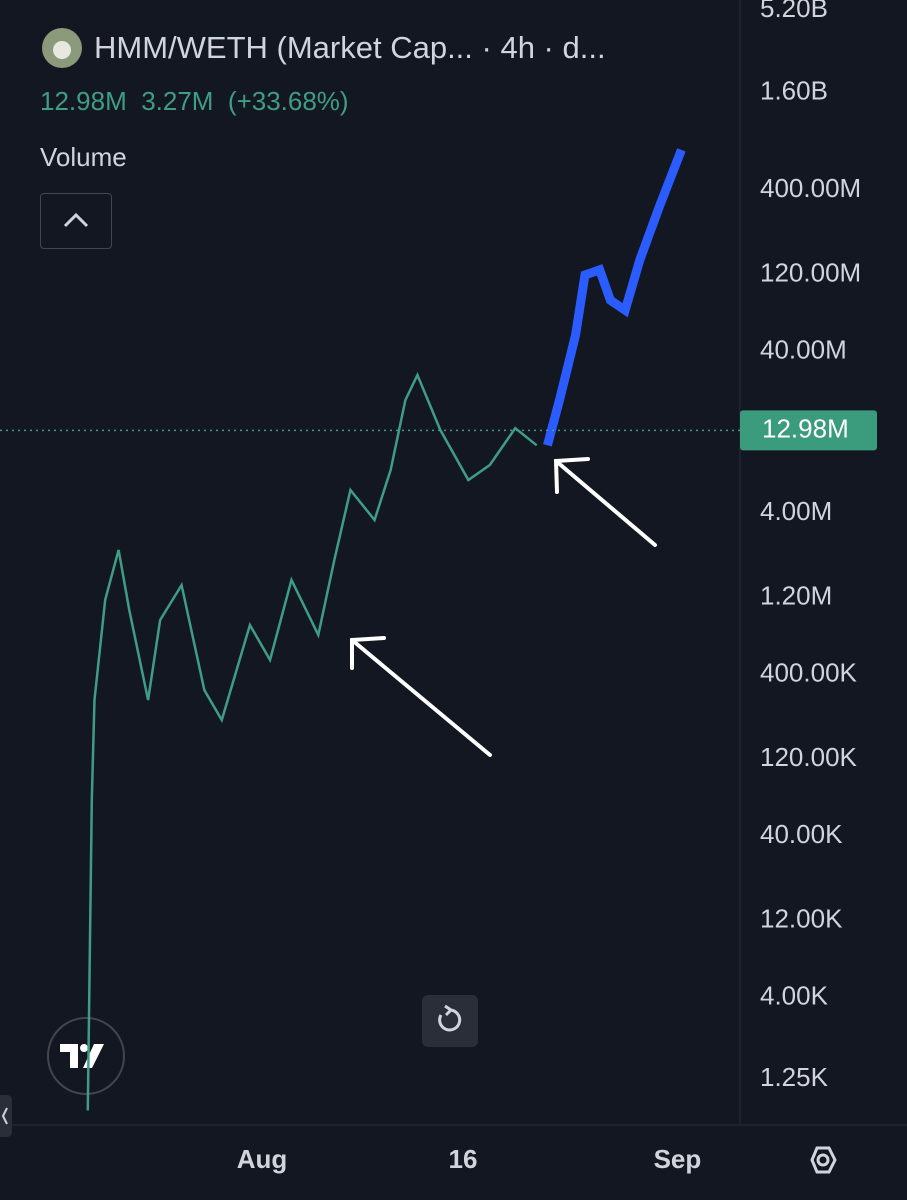 The image size is (907, 1200). I want to click on last-price-label: 12.98M, so click(805, 428).